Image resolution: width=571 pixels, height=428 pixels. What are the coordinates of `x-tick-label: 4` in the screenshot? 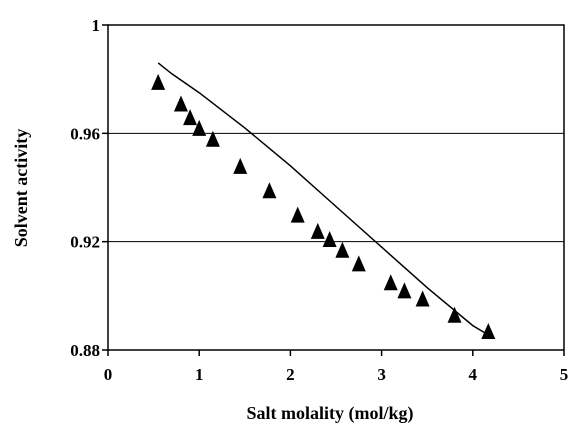 It's located at (473, 374).